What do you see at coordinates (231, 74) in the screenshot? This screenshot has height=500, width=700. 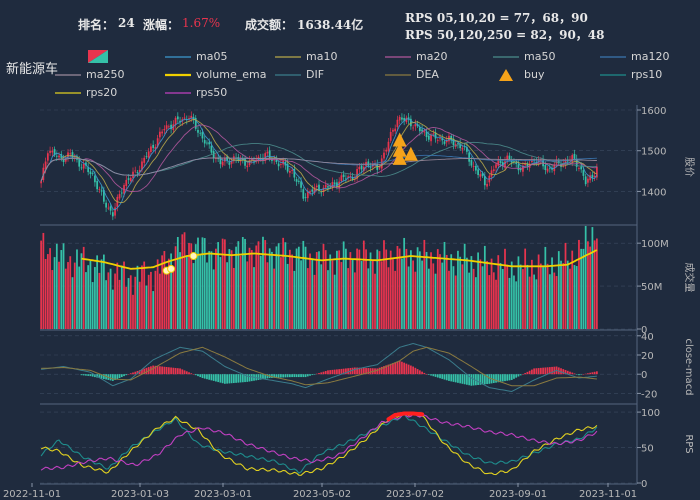 I see `legend-label: volume_ema` at bounding box center [231, 74].